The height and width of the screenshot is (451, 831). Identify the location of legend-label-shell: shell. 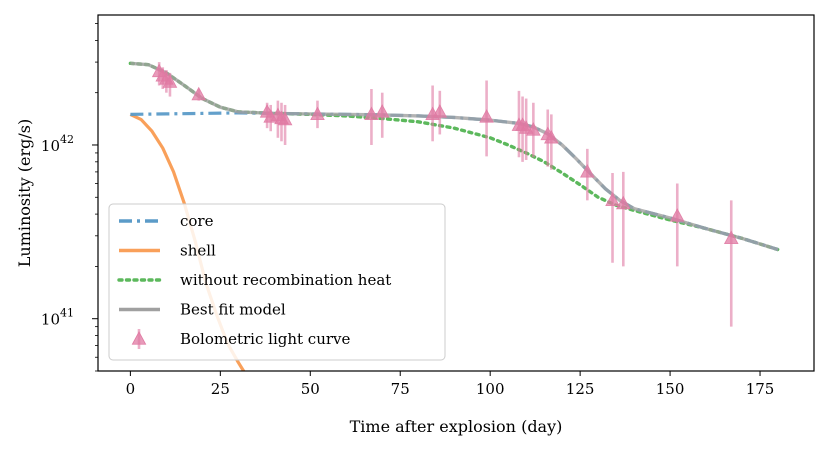
(198, 251).